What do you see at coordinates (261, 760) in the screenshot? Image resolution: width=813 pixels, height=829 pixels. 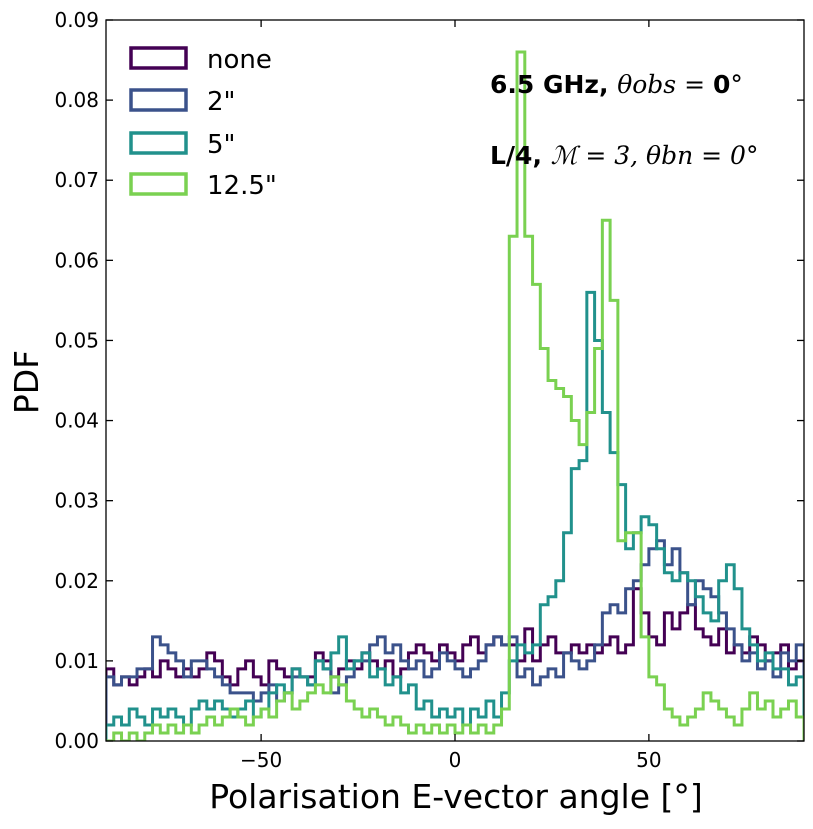 I see `x-tick-label: −50` at bounding box center [261, 760].